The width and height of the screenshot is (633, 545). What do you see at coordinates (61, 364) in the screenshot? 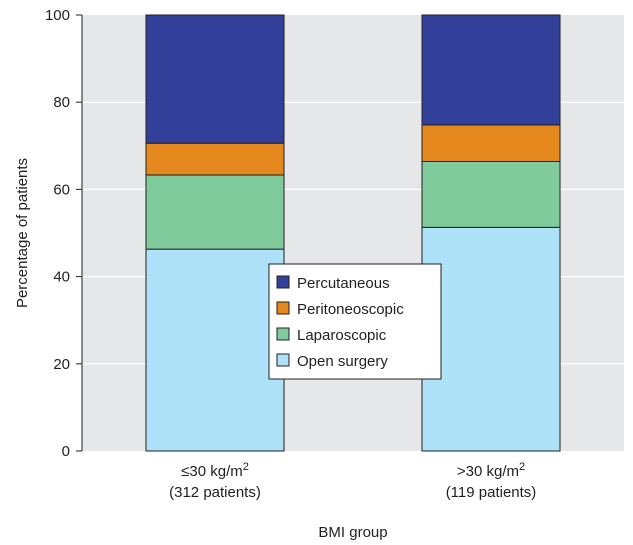
I see `y-tick-label: 20` at bounding box center [61, 364].